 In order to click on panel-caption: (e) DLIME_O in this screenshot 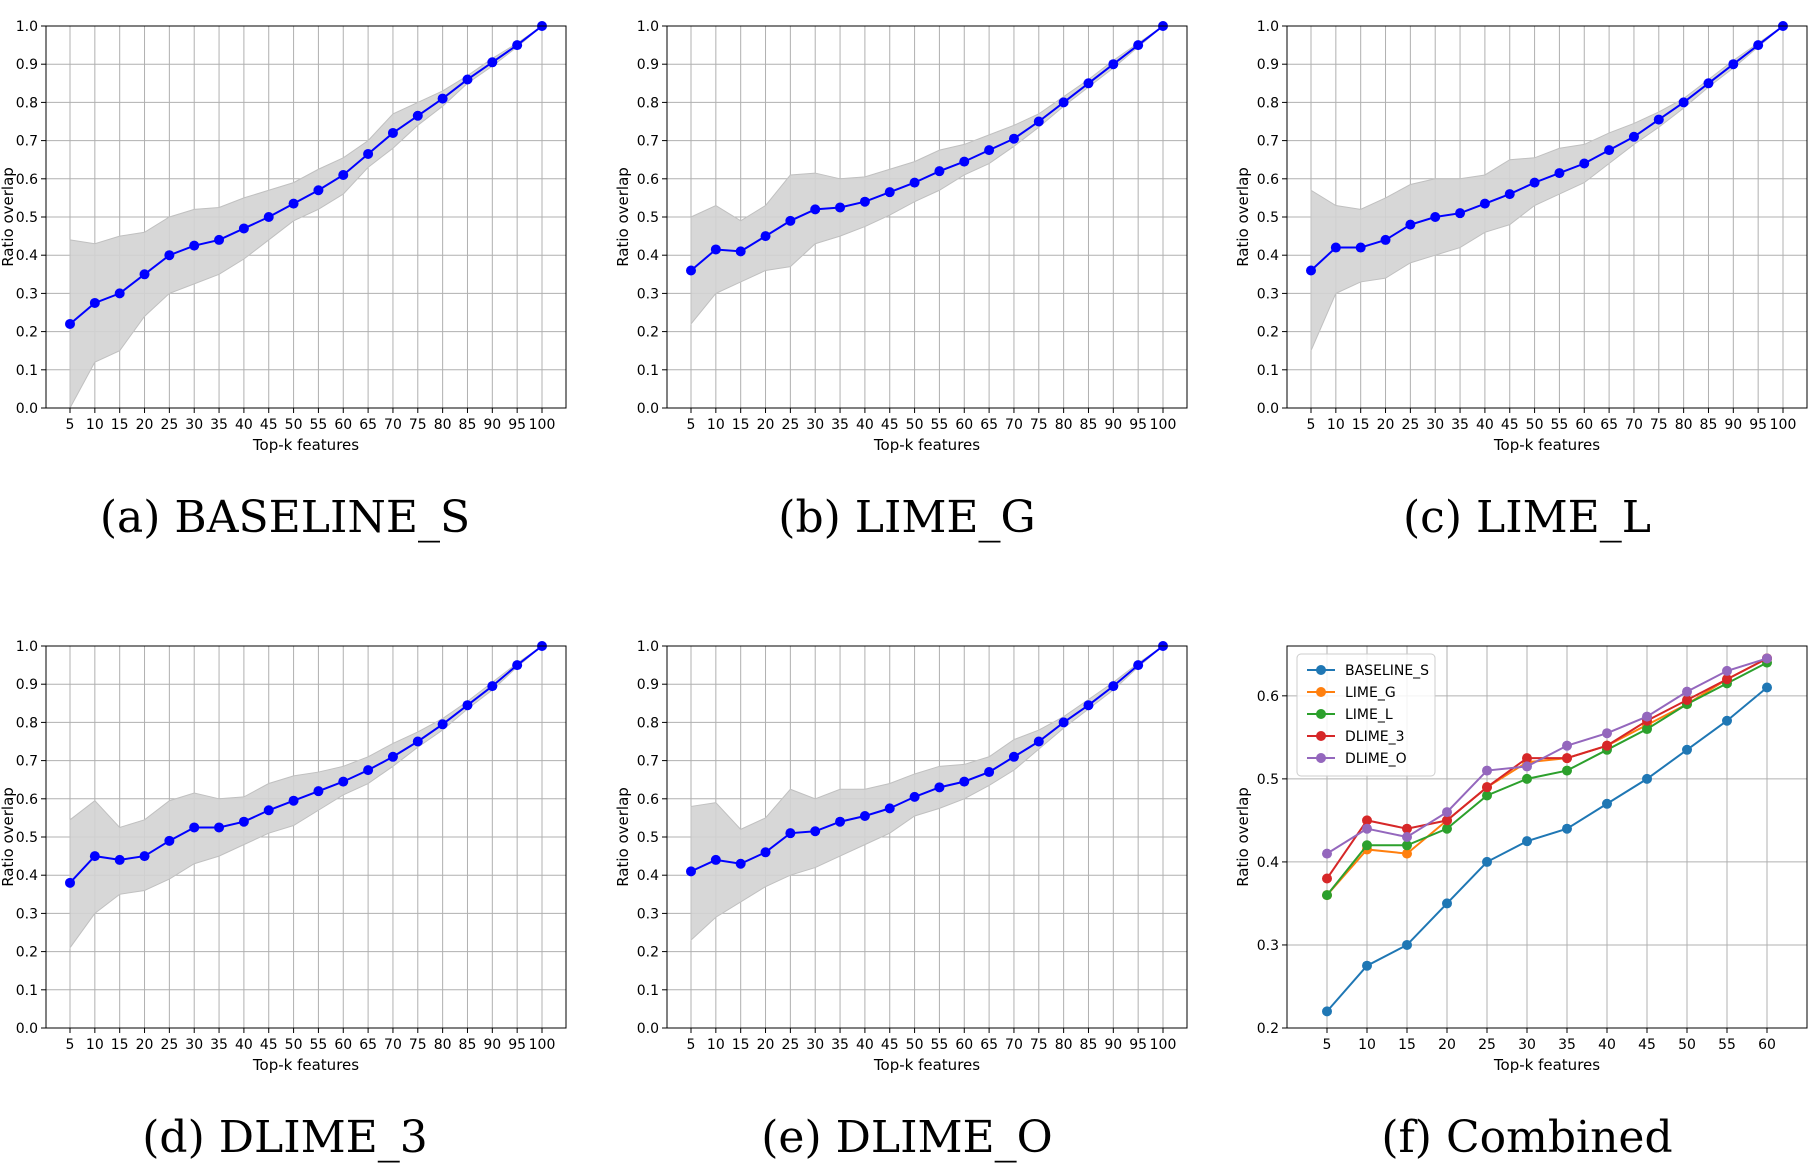, I will do `click(906, 1137)`.